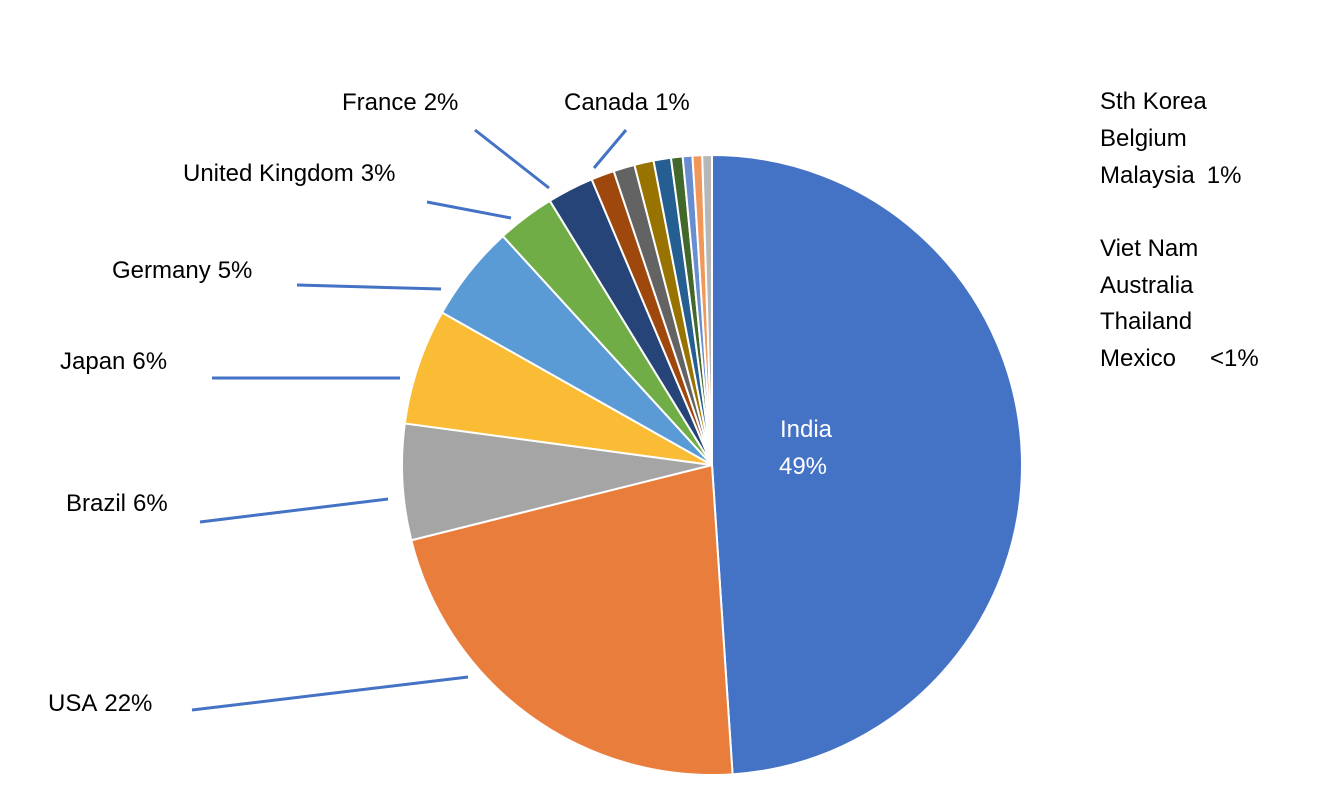 This screenshot has width=1320, height=794. Describe the element at coordinates (1153, 101) in the screenshot. I see `category-label: Sth Korea` at that location.